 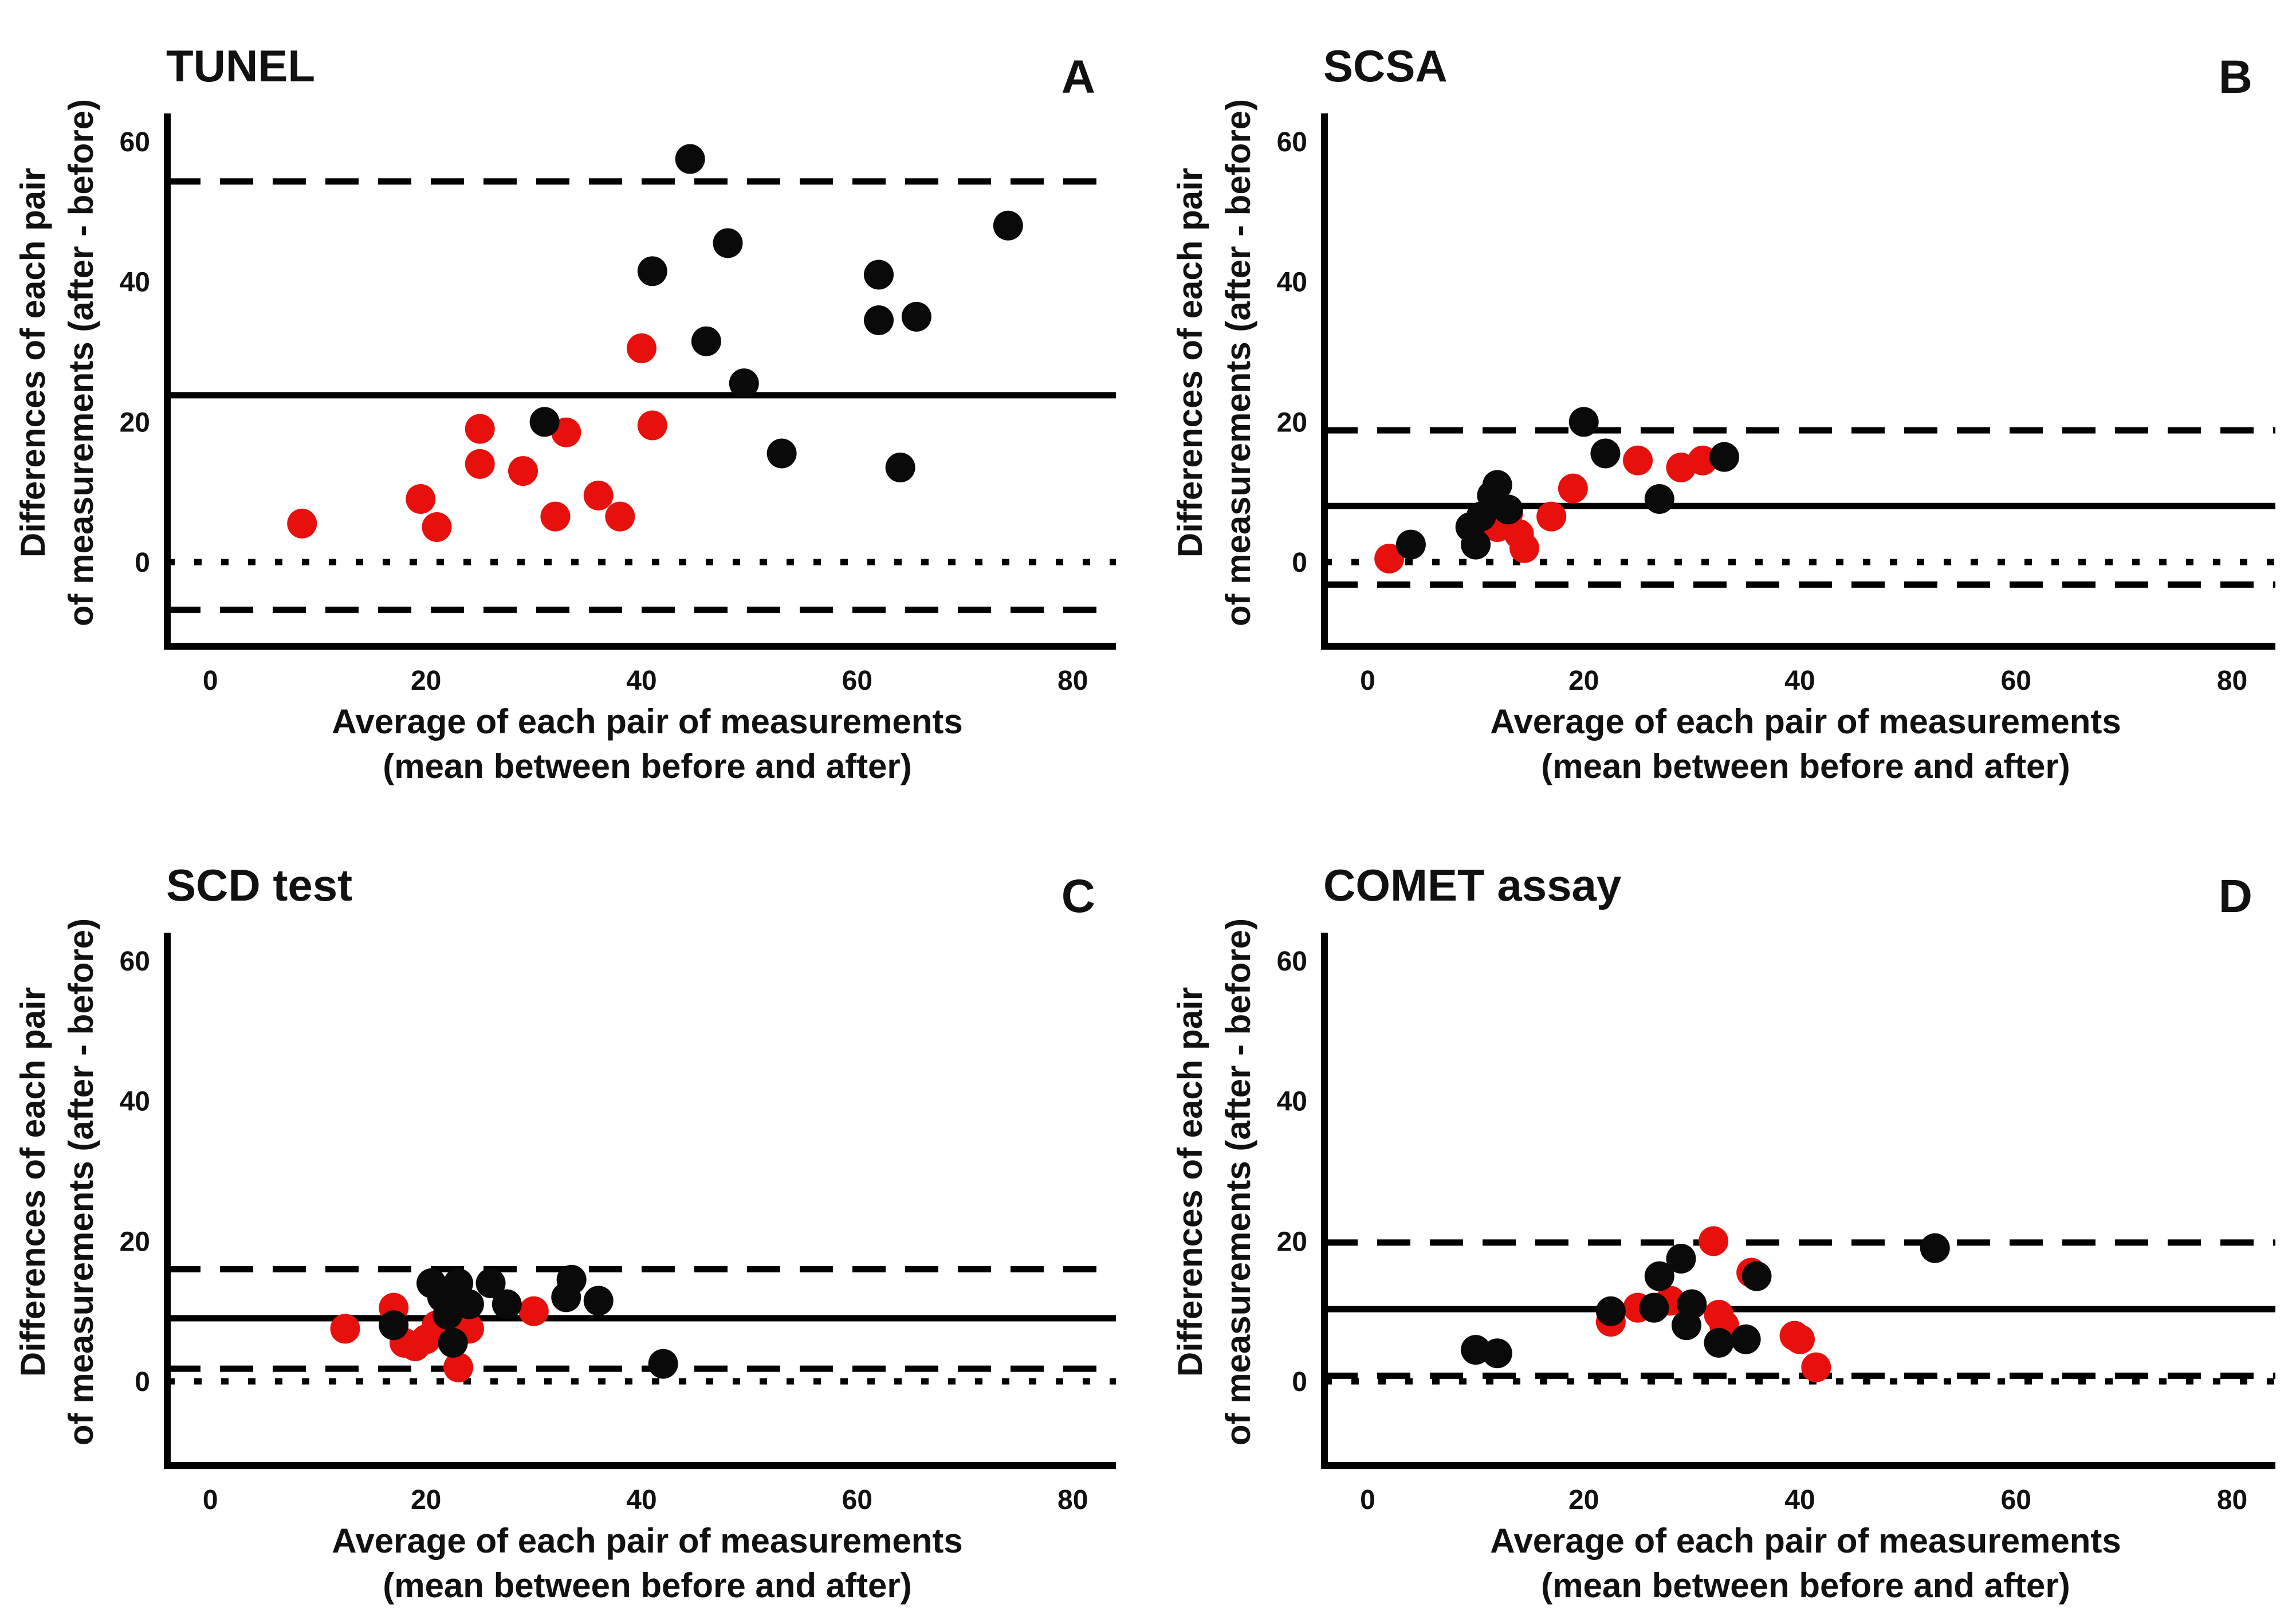 I want to click on panel-letter: D, so click(x=2235, y=896).